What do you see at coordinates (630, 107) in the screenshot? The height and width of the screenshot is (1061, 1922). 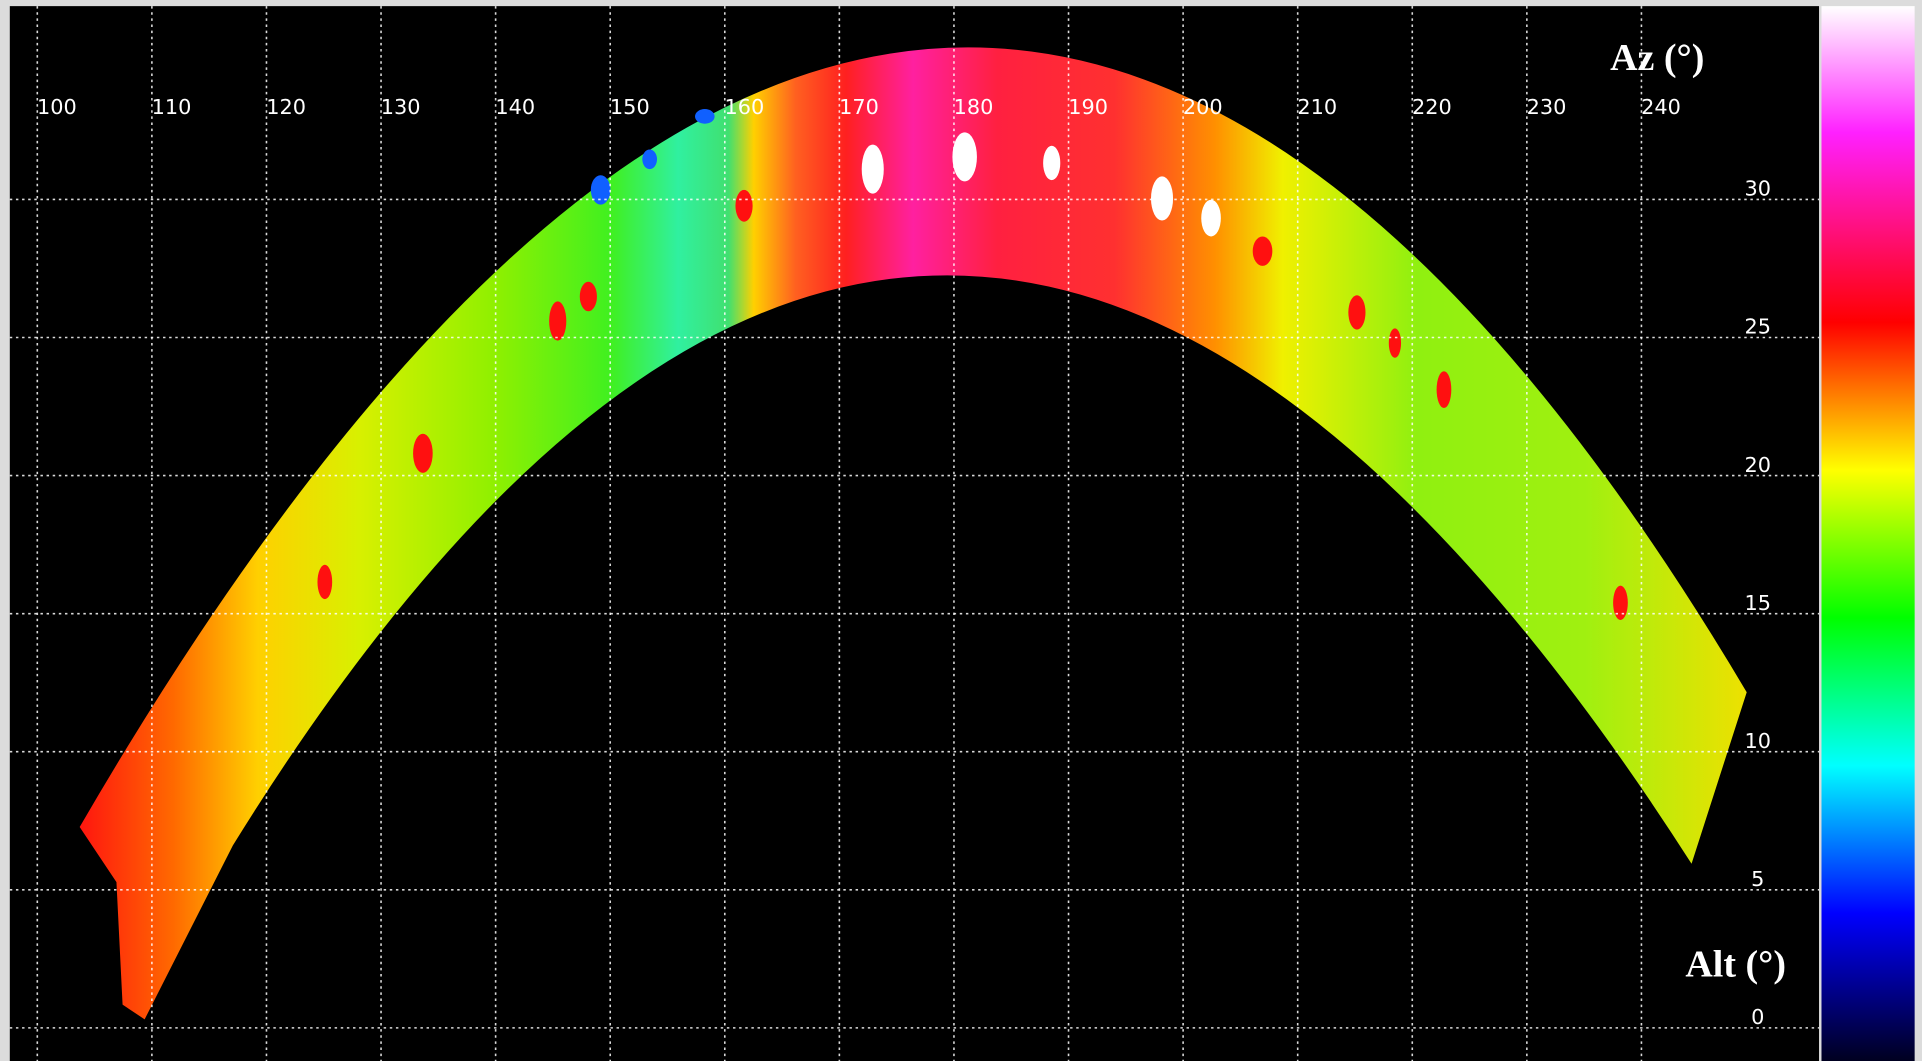 I see `x-tick-label: 150` at bounding box center [630, 107].